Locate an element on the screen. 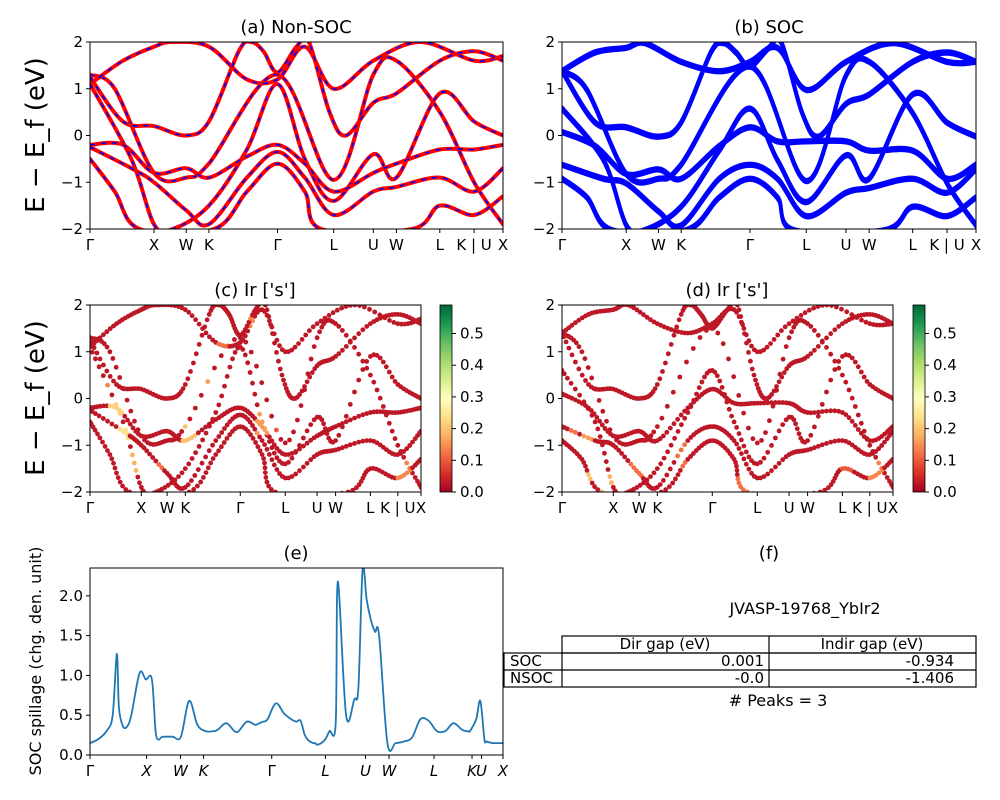 Image resolution: width=1000 pixels, height=800 pixels. panel-a-xtick-label: W is located at coordinates (396, 245).